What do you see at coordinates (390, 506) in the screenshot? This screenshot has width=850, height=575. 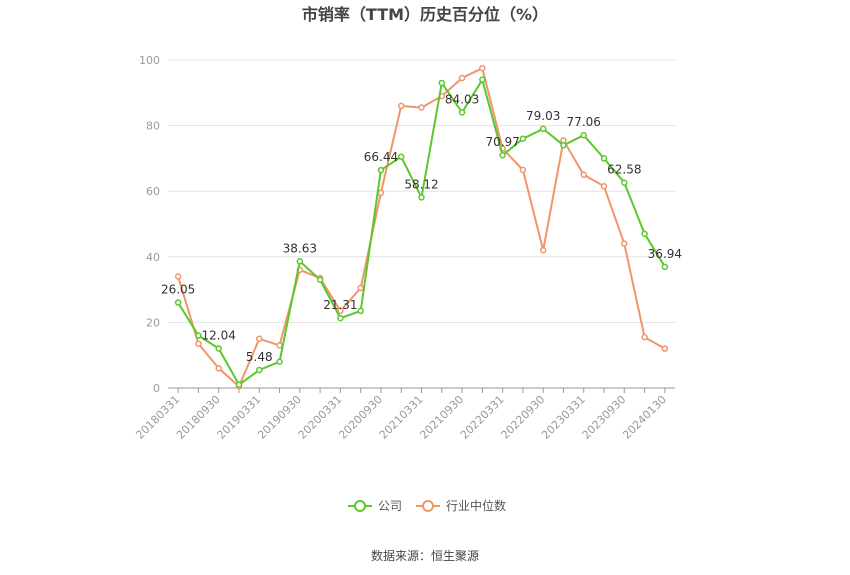 I see `legend-label: 公司` at bounding box center [390, 506].